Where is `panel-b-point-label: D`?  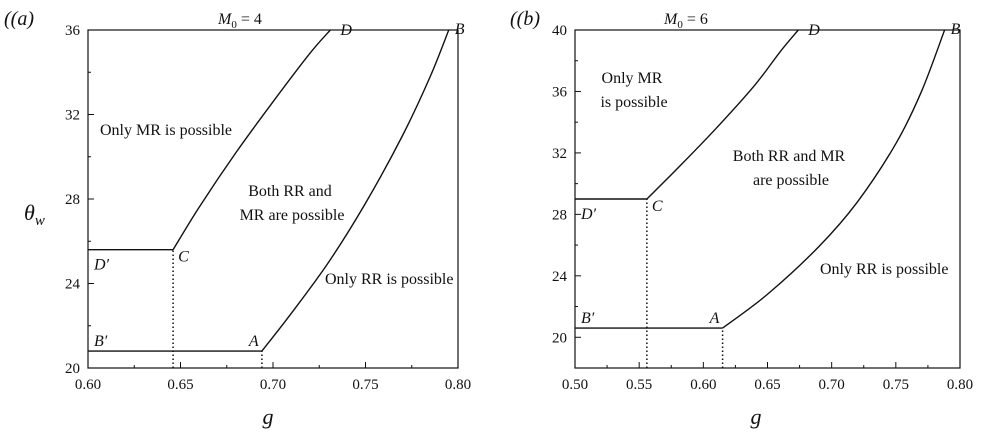 panel-b-point-label: D is located at coordinates (813, 30).